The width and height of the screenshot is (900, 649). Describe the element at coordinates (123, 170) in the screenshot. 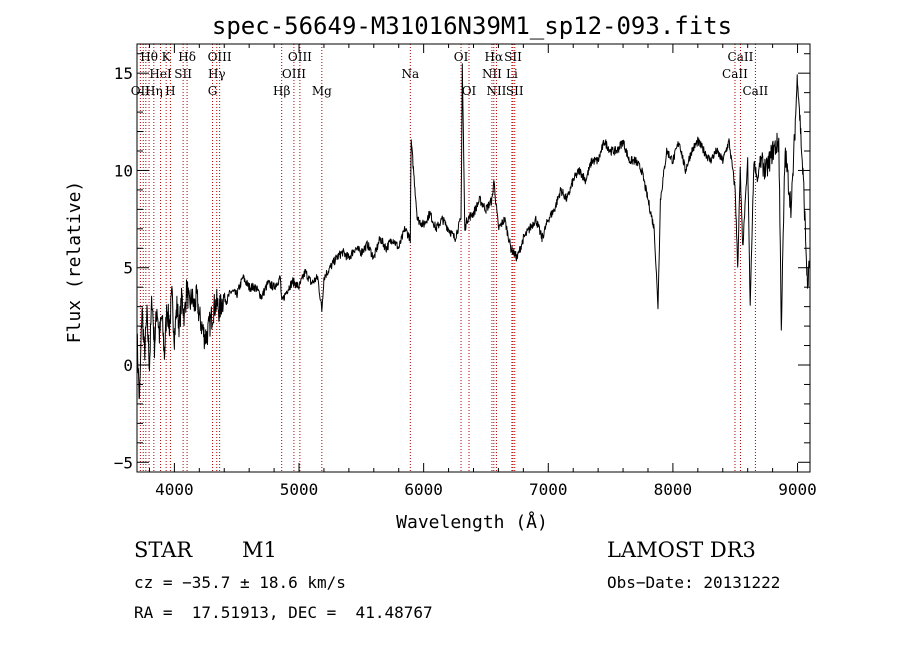

I see `y-tick-label-3: 10` at that location.